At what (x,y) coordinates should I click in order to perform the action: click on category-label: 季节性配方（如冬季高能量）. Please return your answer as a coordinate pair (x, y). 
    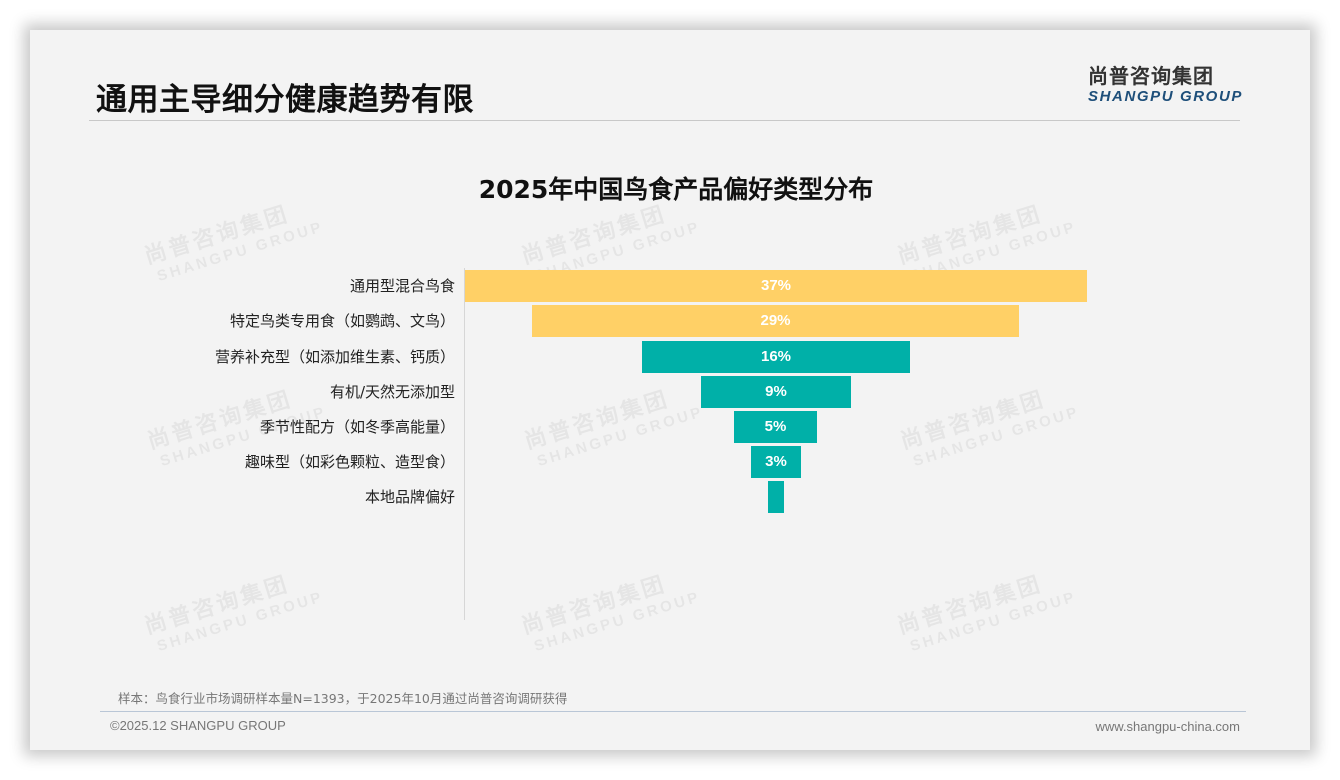
    Looking at the image, I should click on (357, 427).